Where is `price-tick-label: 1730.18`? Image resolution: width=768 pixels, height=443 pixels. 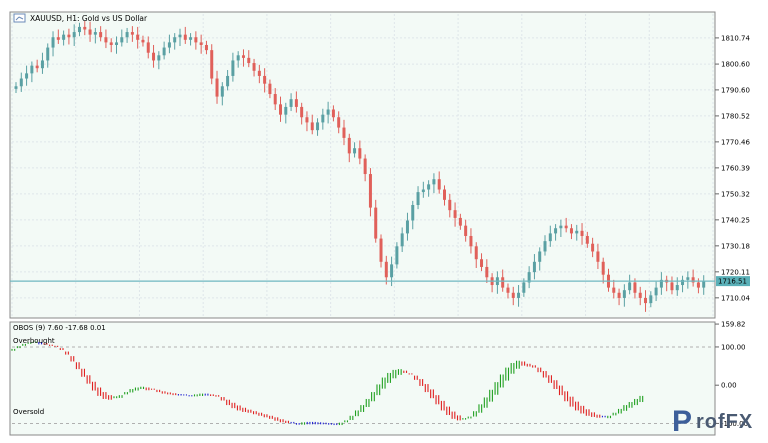
price-tick-label: 1730.18 is located at coordinates (735, 246).